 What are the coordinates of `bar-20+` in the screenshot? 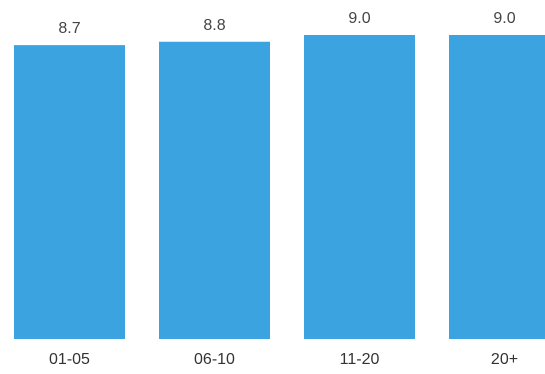 It's located at (497, 187).